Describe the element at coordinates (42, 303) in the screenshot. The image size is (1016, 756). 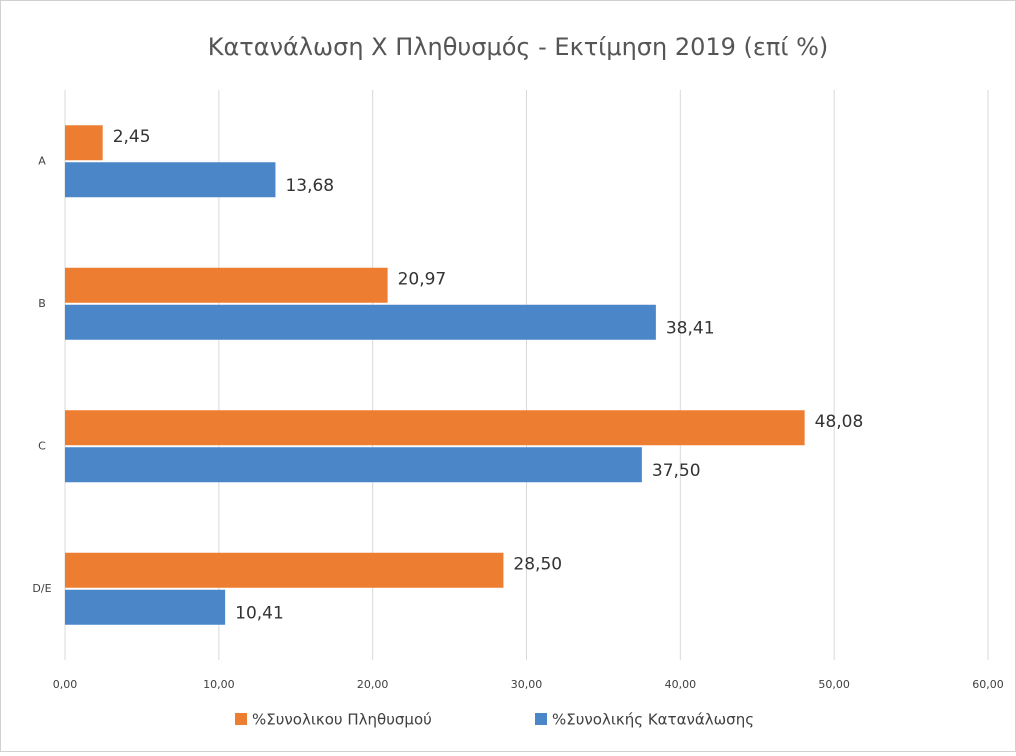
I see `y-tick-label: B` at that location.